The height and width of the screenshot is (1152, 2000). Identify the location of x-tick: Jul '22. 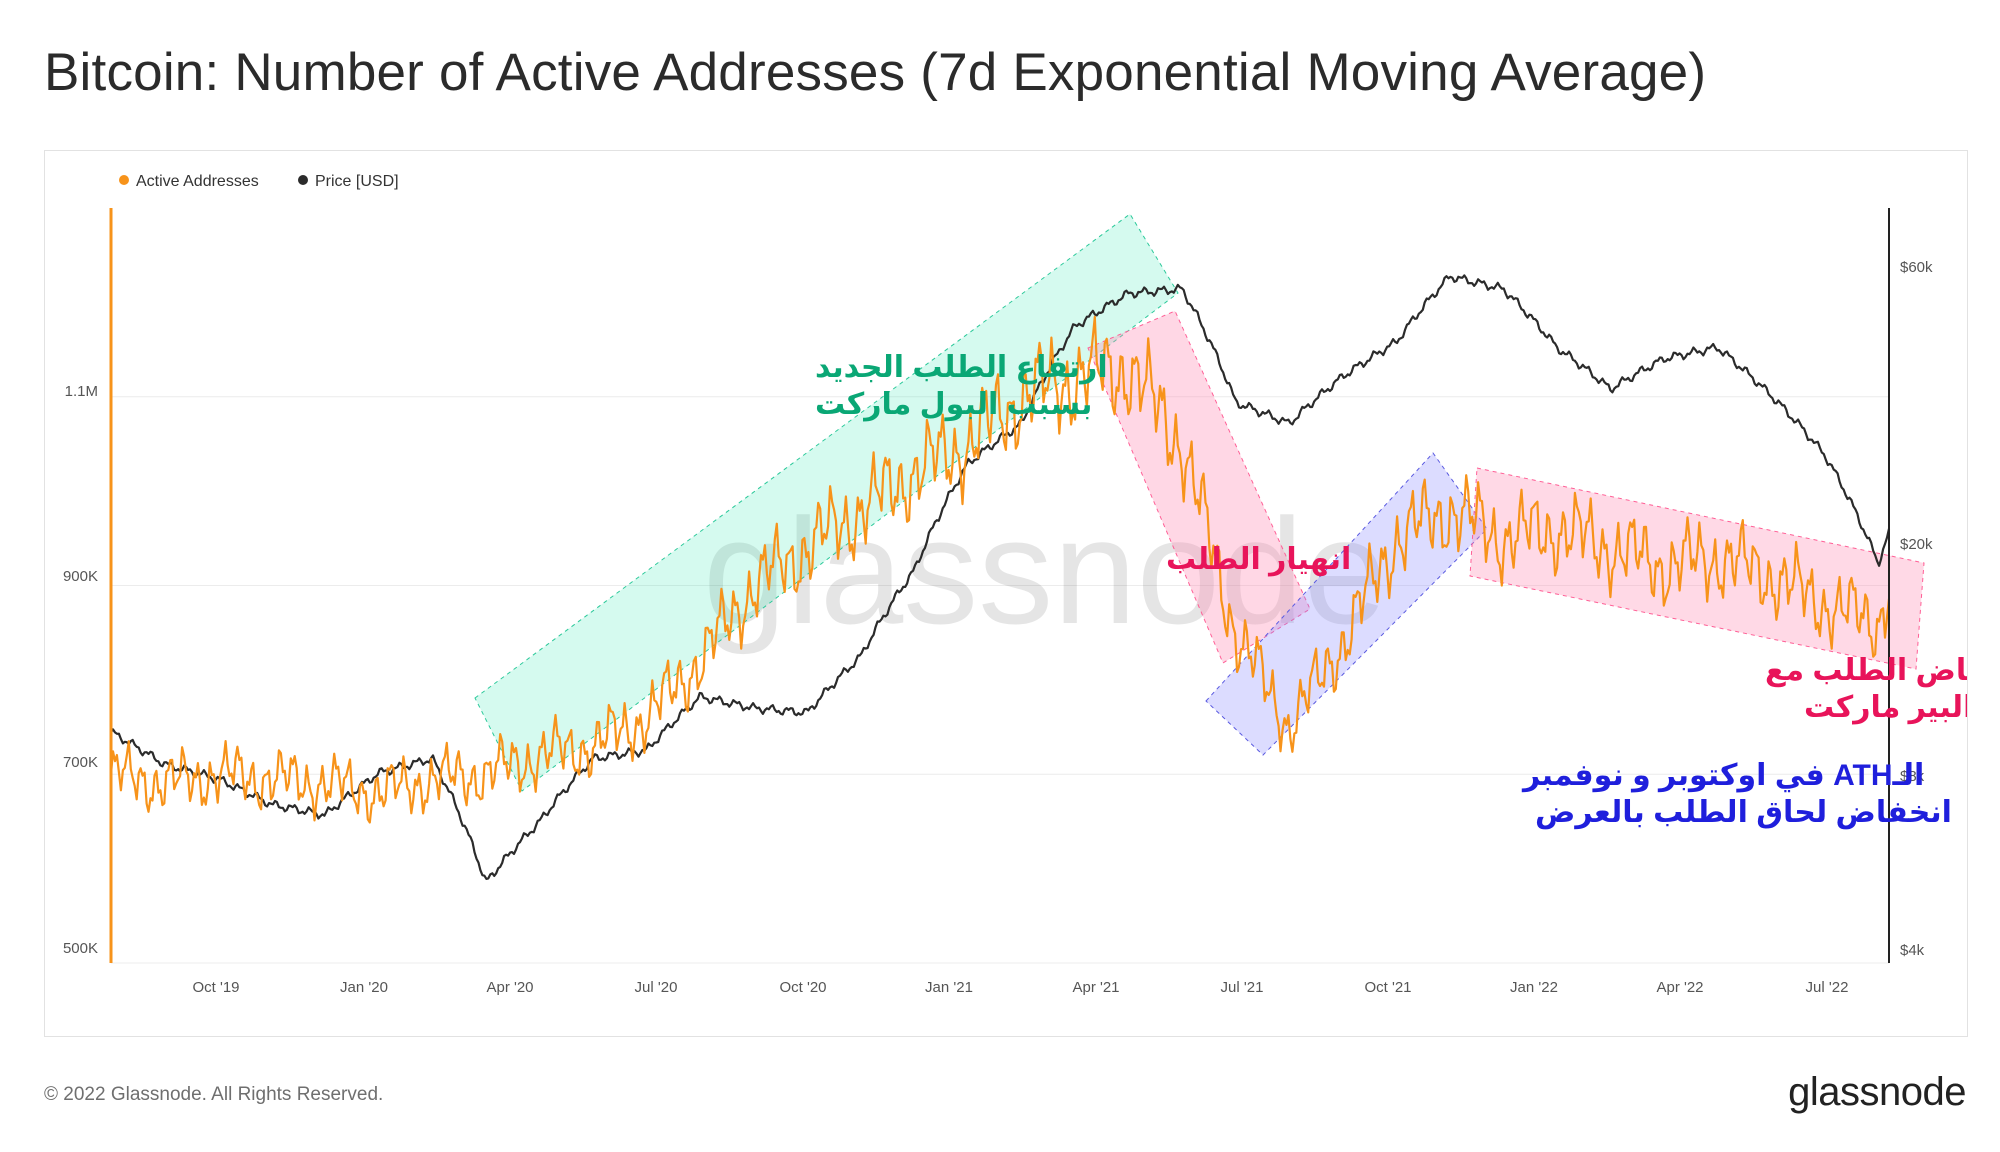
(1827, 987).